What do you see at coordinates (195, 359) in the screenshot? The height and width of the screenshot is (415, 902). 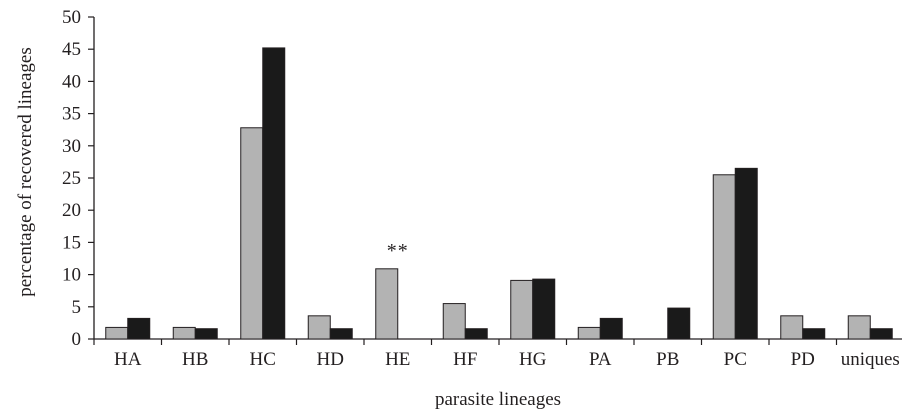 I see `x-category-label: HB` at bounding box center [195, 359].